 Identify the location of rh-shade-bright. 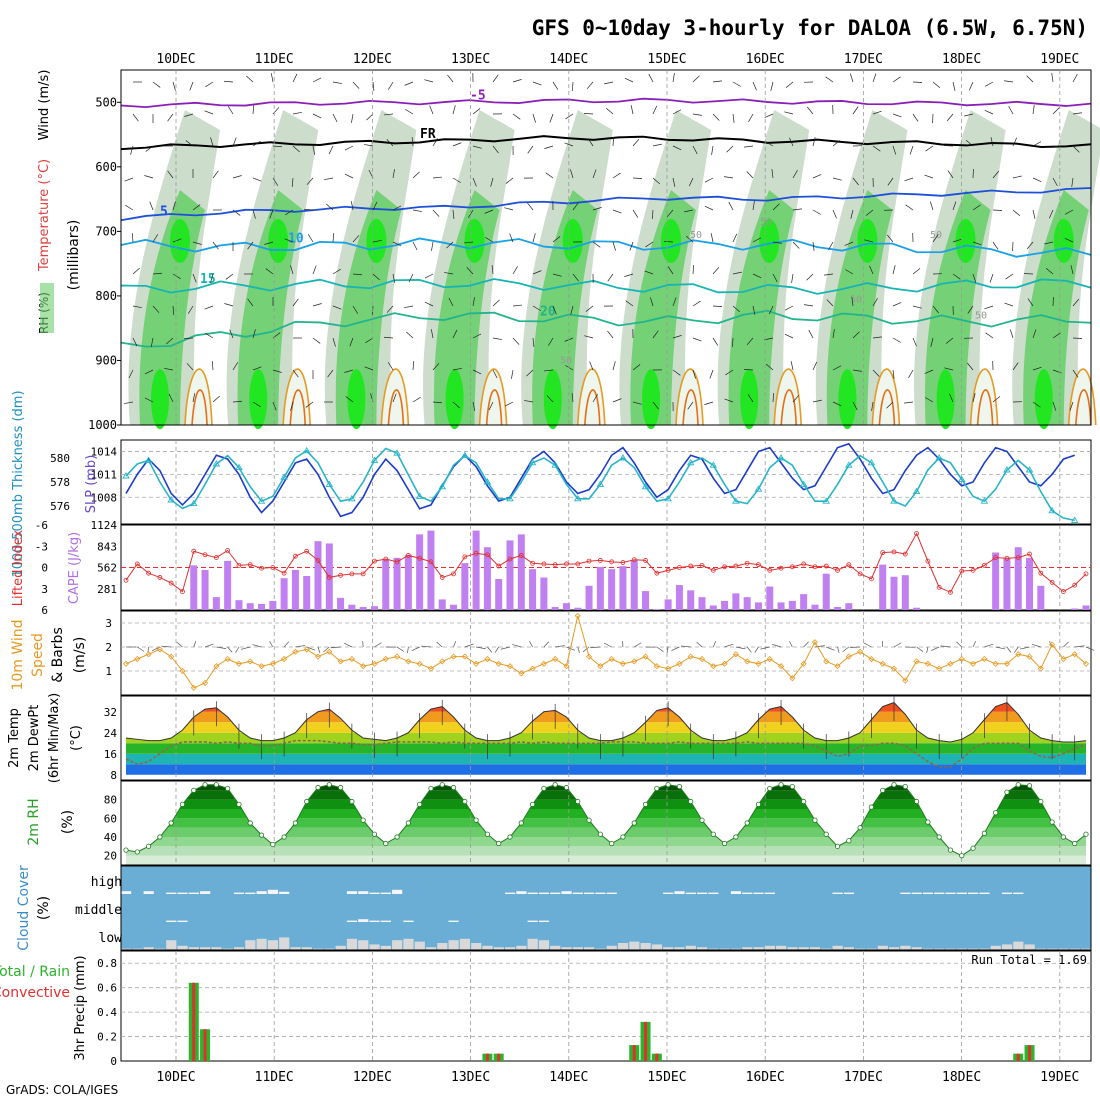
(1043, 399).